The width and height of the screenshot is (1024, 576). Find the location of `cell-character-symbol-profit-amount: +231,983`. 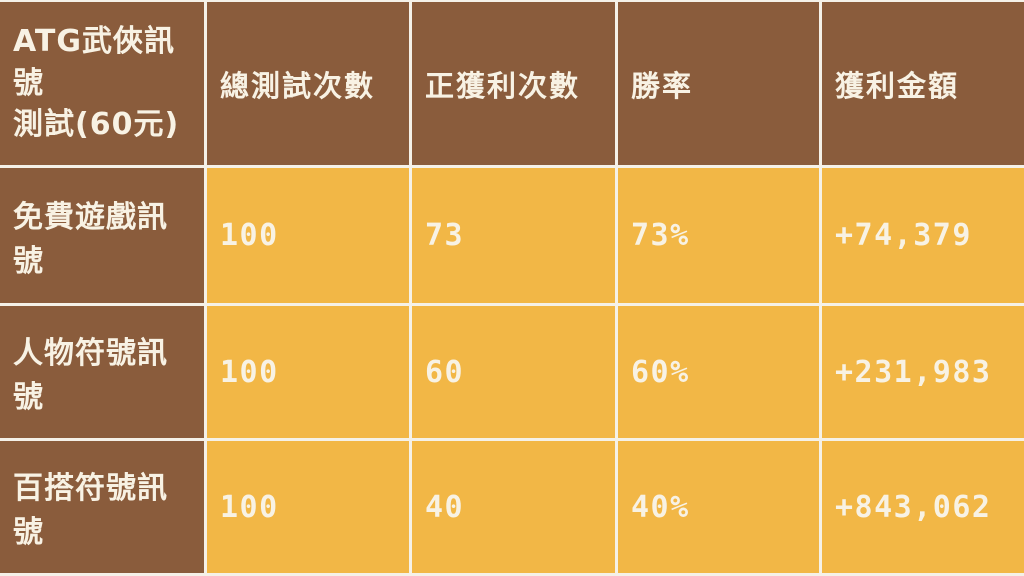

cell-character-symbol-profit-amount: +231,983 is located at coordinates (923, 372).